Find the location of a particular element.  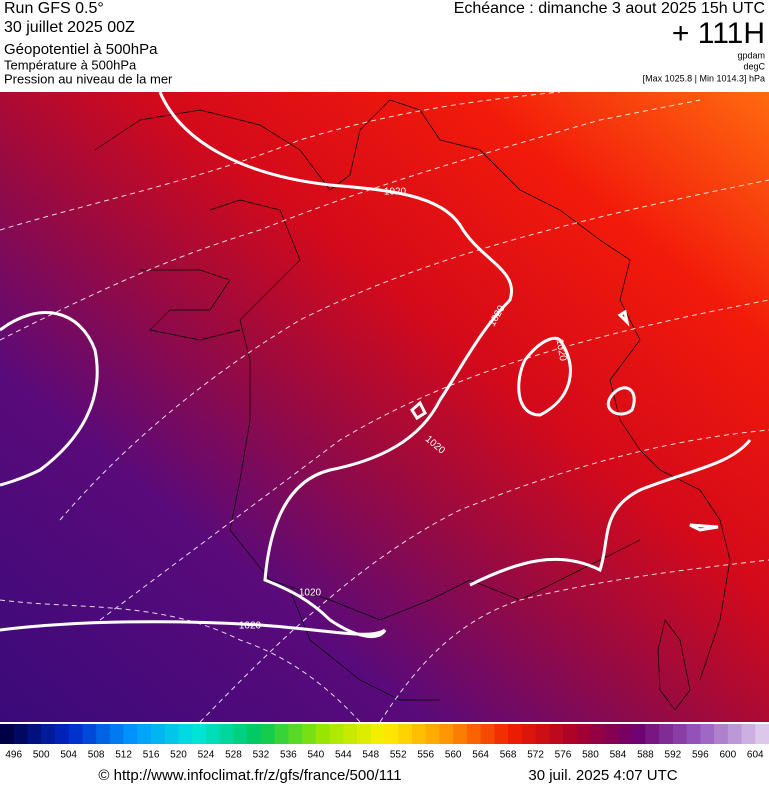

colorbar-label: 580 is located at coordinates (590, 755).